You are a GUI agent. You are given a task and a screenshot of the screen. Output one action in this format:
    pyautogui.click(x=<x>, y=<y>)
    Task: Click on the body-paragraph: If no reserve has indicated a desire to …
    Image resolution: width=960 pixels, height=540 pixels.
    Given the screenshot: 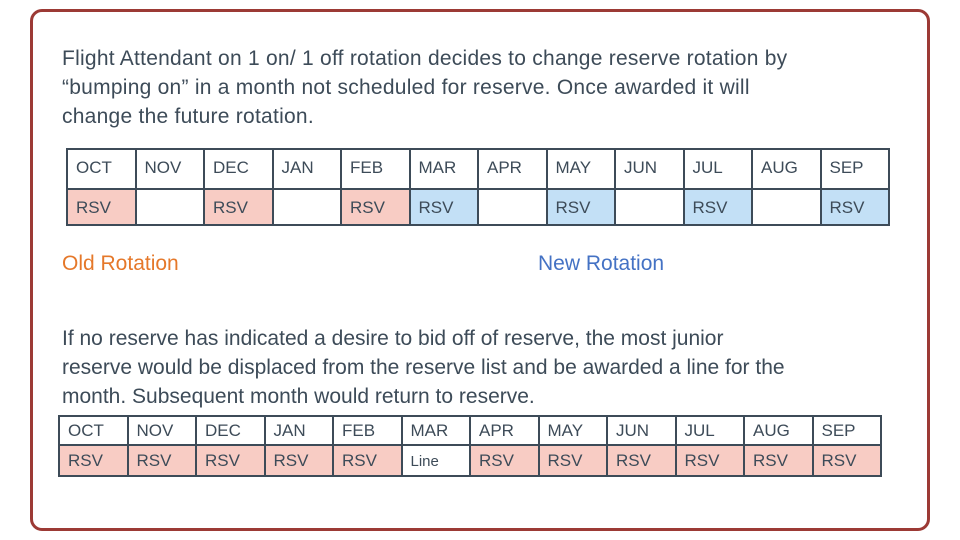 What is the action you would take?
    pyautogui.click(x=482, y=367)
    